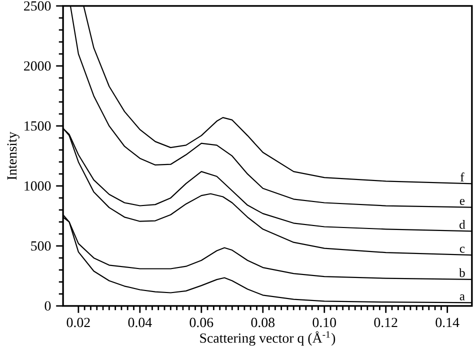  I want to click on x-tick-label: 0.14, so click(448, 323).